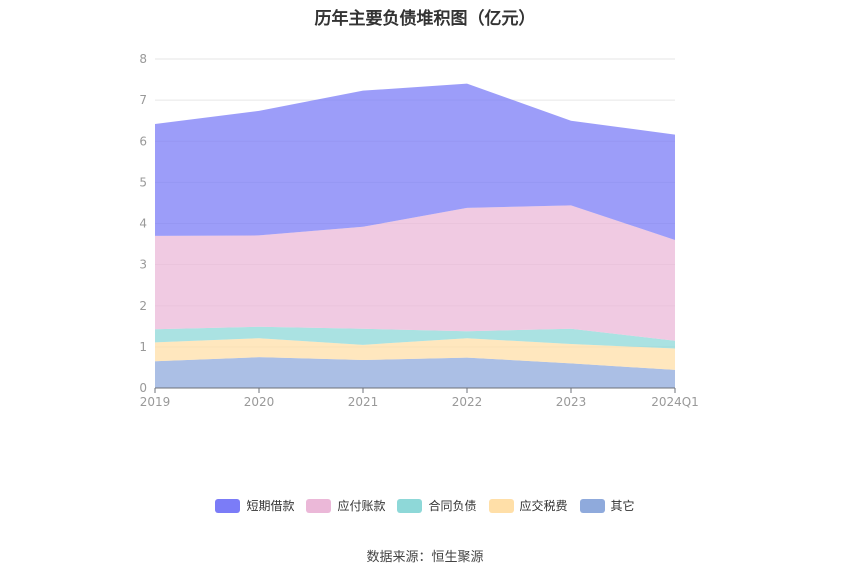 The width and height of the screenshot is (850, 575). What do you see at coordinates (607, 505) in the screenshot?
I see `legend-item: 其它` at bounding box center [607, 505].